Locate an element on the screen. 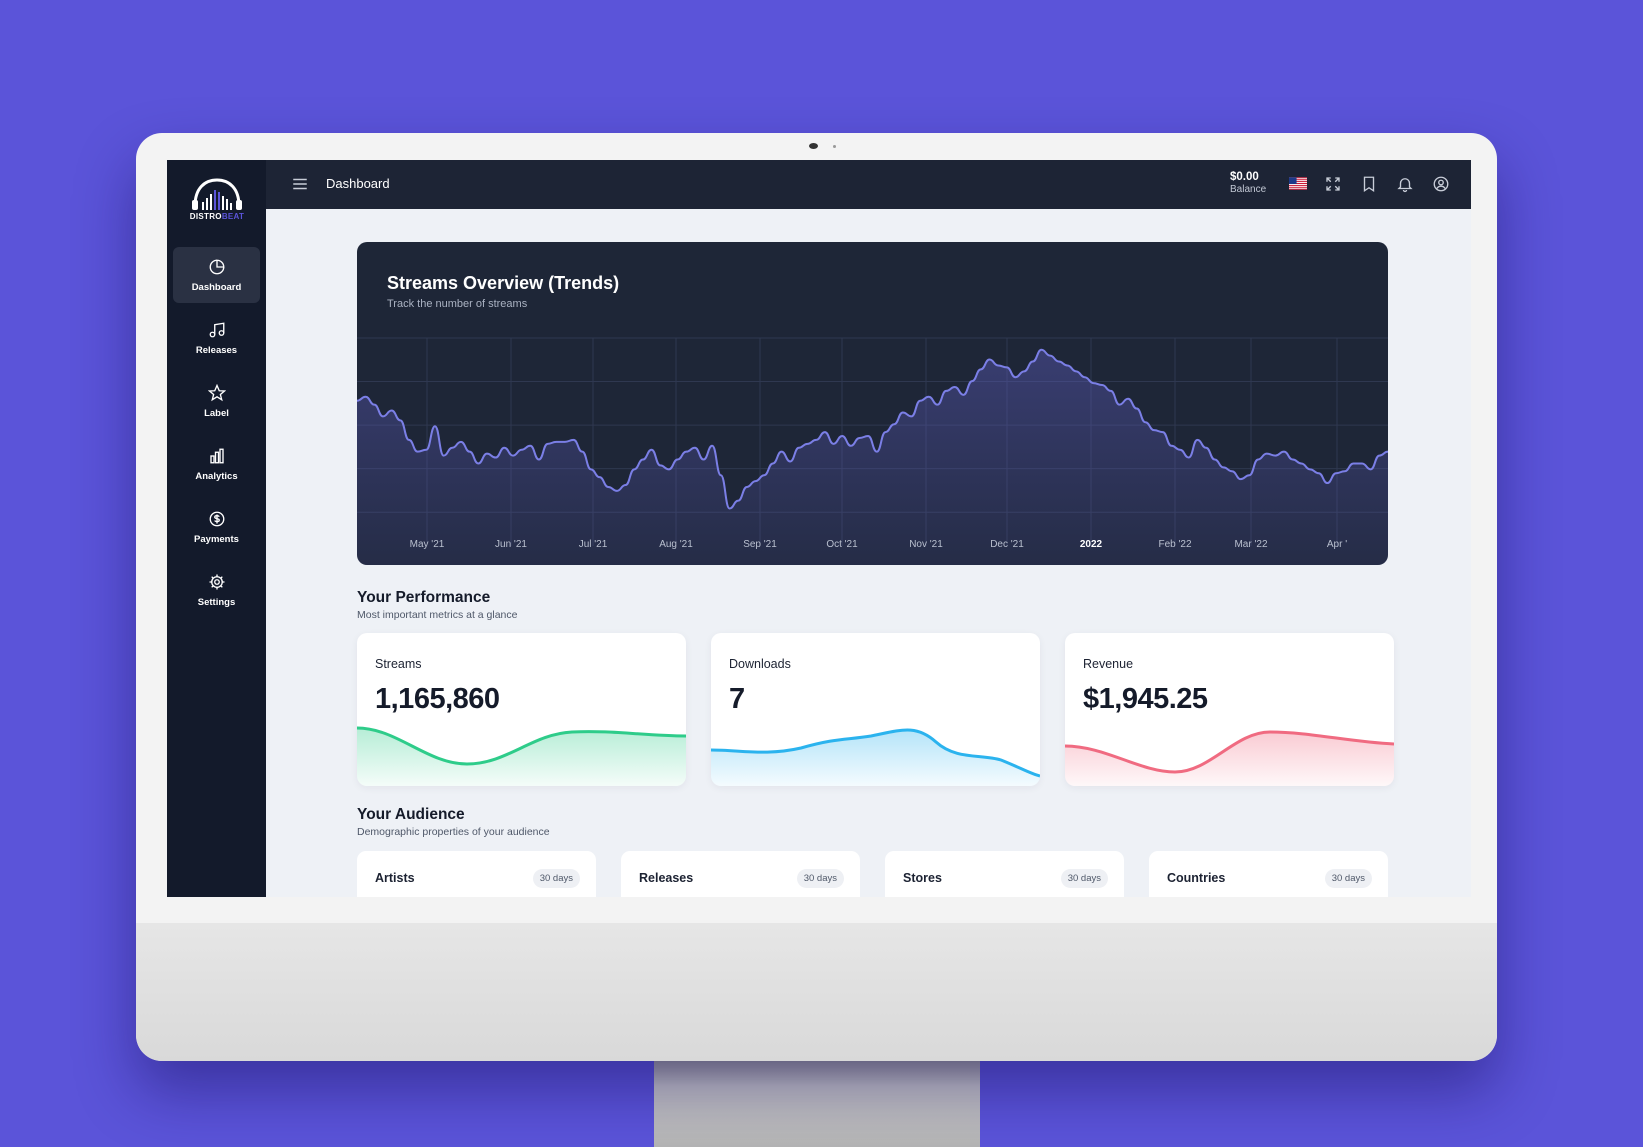  x-tick-label: Jul '21 is located at coordinates (593, 544).